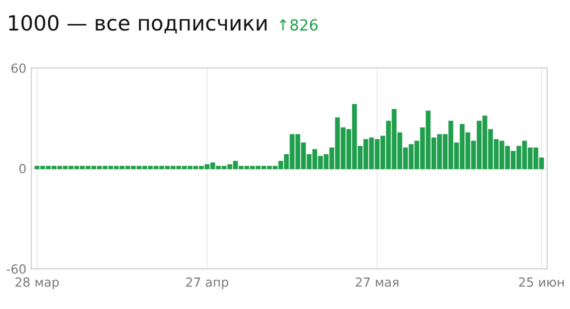 The image size is (570, 309). What do you see at coordinates (138, 24) in the screenshot?
I see `chart-title: 1000 — все подписчики` at bounding box center [138, 24].